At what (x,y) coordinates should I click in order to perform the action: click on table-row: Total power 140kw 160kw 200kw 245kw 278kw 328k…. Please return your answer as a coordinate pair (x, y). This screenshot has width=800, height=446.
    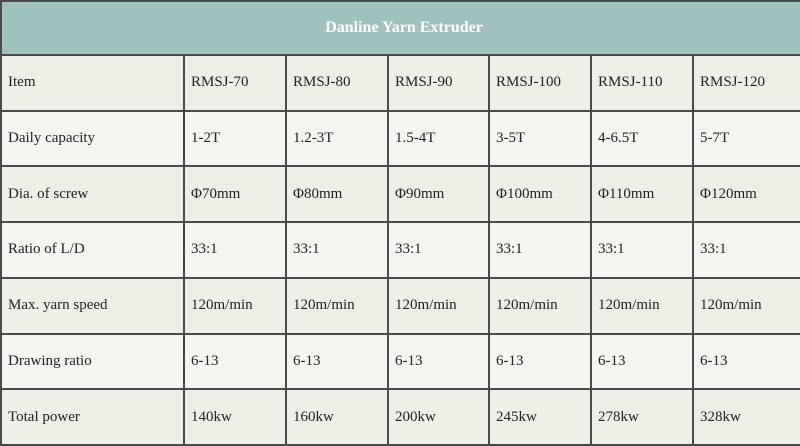
    Looking at the image, I should click on (400, 417).